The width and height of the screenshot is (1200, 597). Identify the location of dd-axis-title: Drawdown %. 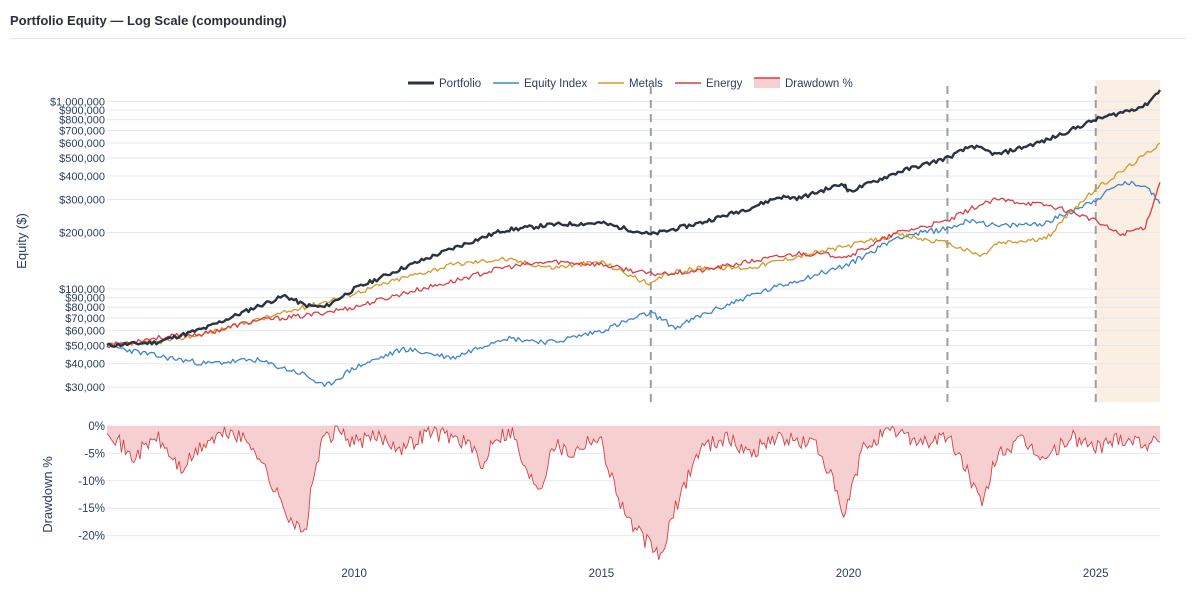
(47, 494).